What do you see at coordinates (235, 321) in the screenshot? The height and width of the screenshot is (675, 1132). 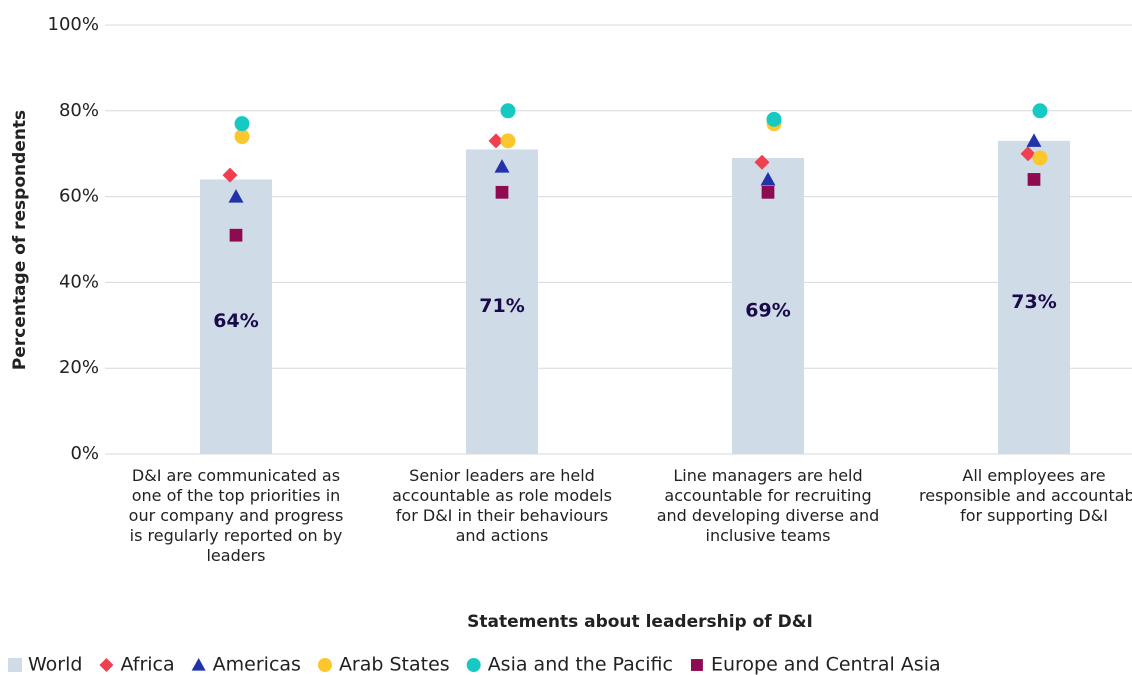 I see `bar-value-label: 64%` at bounding box center [235, 321].